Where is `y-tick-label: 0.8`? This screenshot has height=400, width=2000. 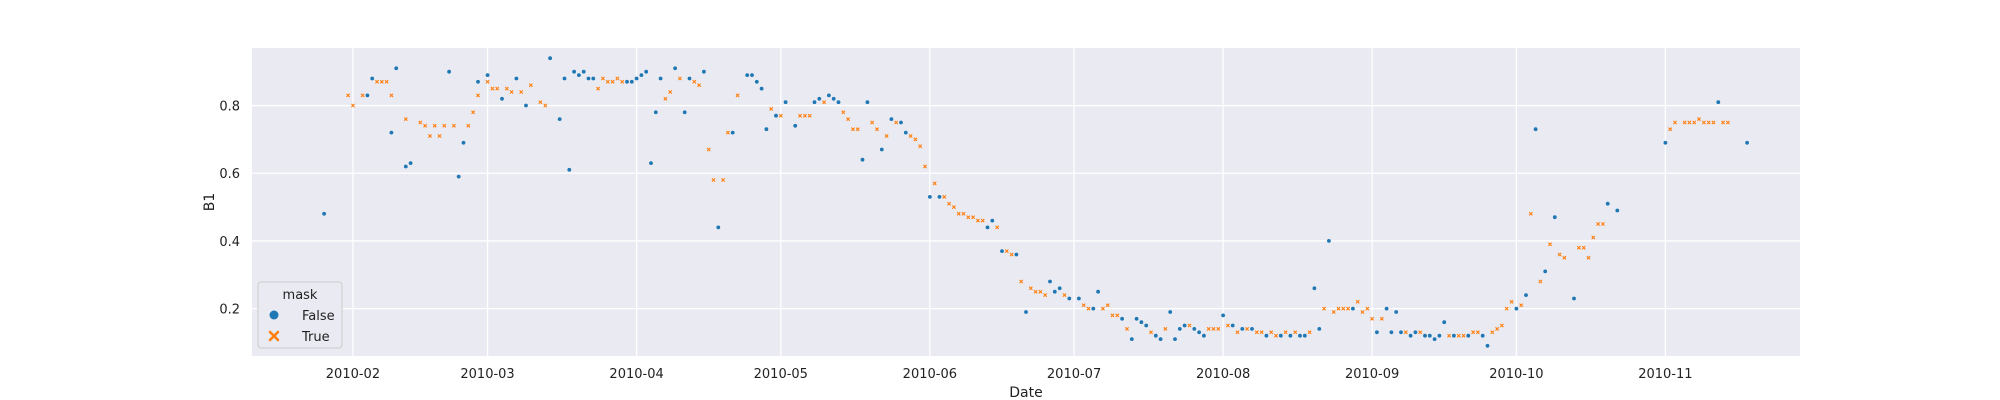
y-tick-label: 0.8 is located at coordinates (229, 107).